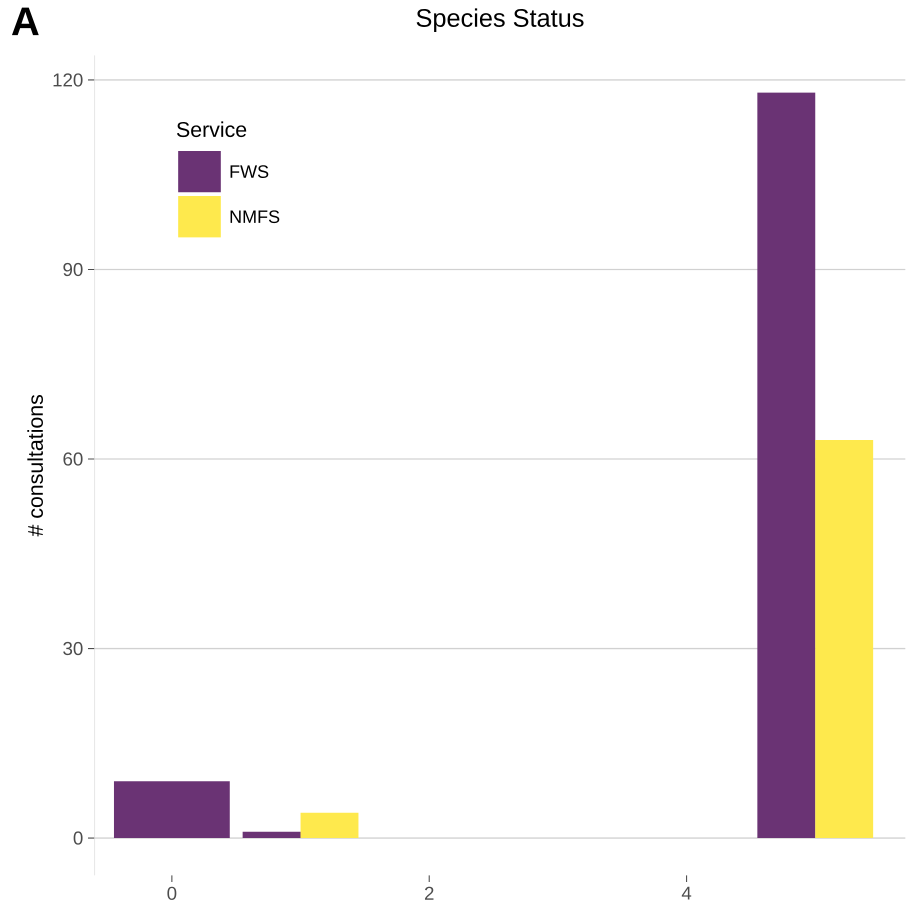 Image resolution: width=906 pixels, height=918 pixels. I want to click on legend-label: FWS, so click(249, 171).